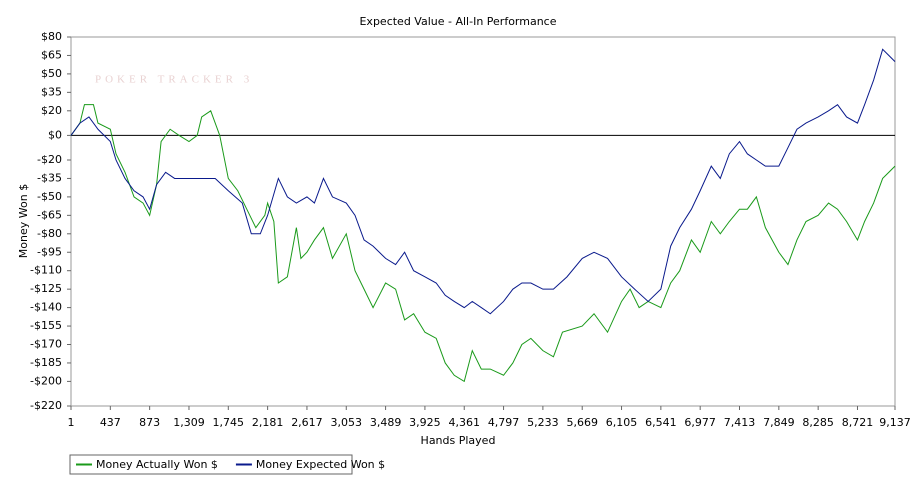 Image resolution: width=916 pixels, height=491 pixels. Describe the element at coordinates (229, 422) in the screenshot. I see `x-tick-label: 1,745` at that location.